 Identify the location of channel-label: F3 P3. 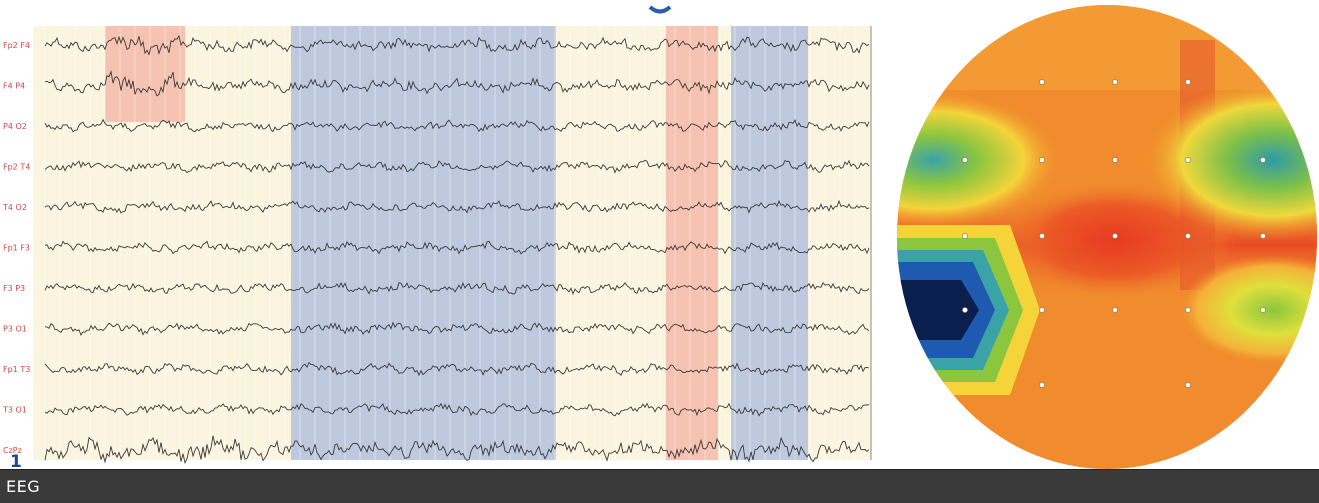
(14, 288).